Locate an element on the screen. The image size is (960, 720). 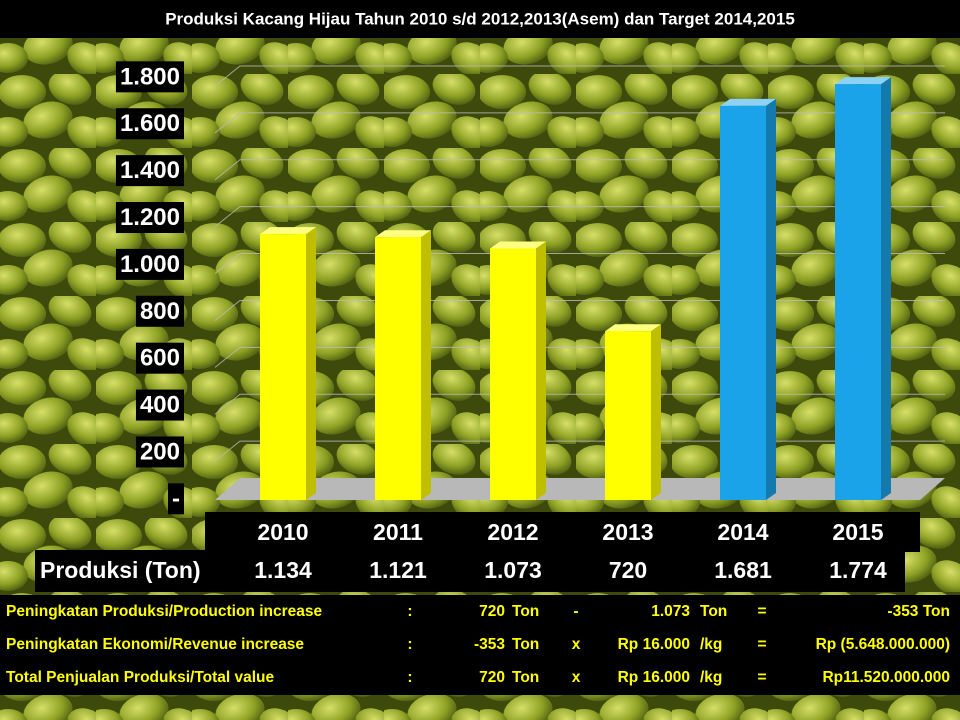
table-cell: Rp (5.648.000.000) is located at coordinates (883, 644).